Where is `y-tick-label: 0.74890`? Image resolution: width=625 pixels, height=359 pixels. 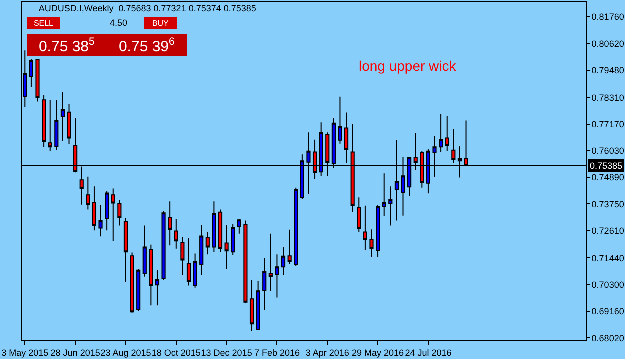 y-tick-label: 0.74890 is located at coordinates (608, 177).